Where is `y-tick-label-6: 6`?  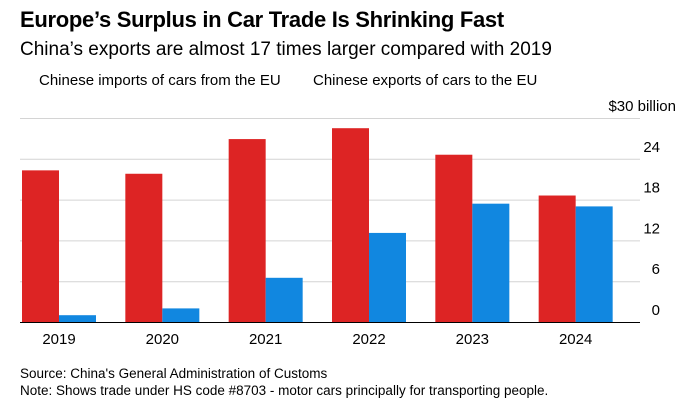
y-tick-label-6: 6 is located at coordinates (656, 269).